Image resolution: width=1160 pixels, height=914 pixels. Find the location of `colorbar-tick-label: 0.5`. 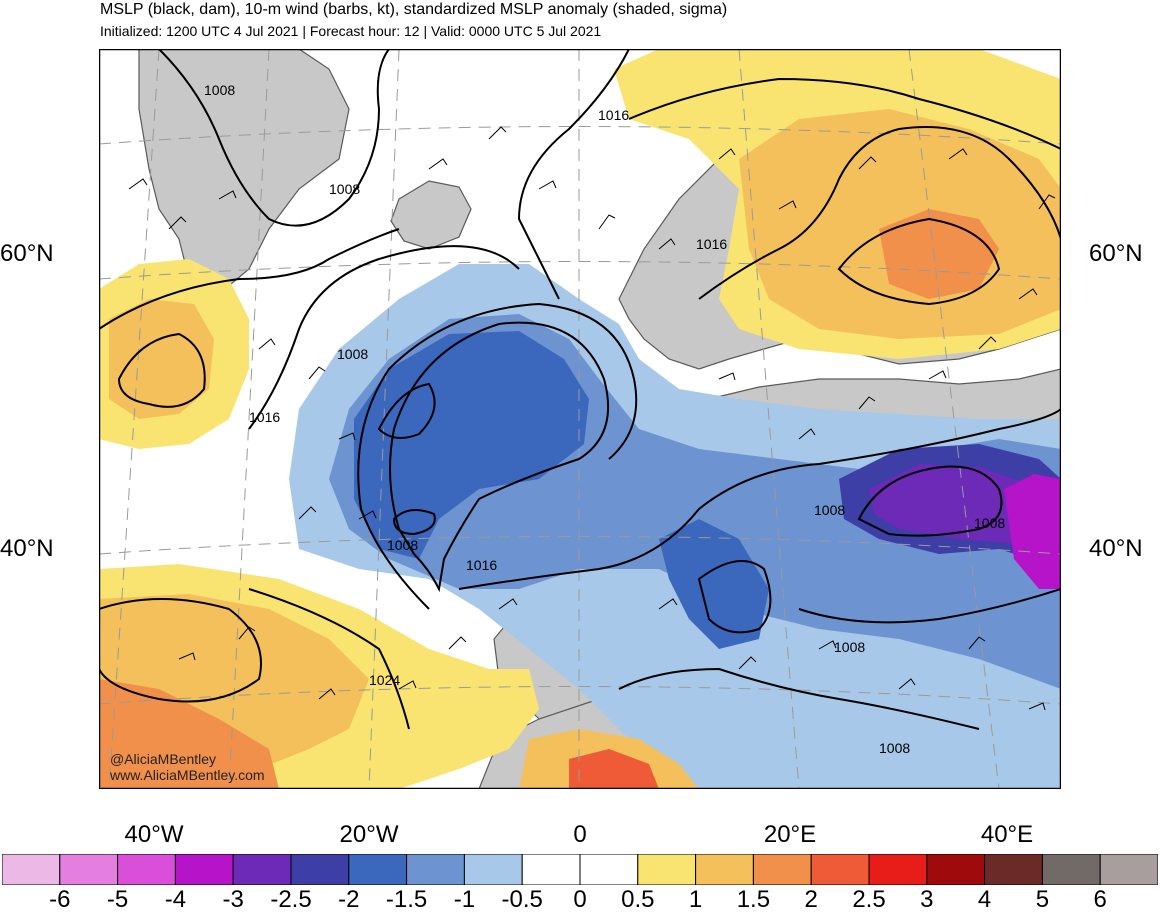

colorbar-tick-label: 0.5 is located at coordinates (638, 899).